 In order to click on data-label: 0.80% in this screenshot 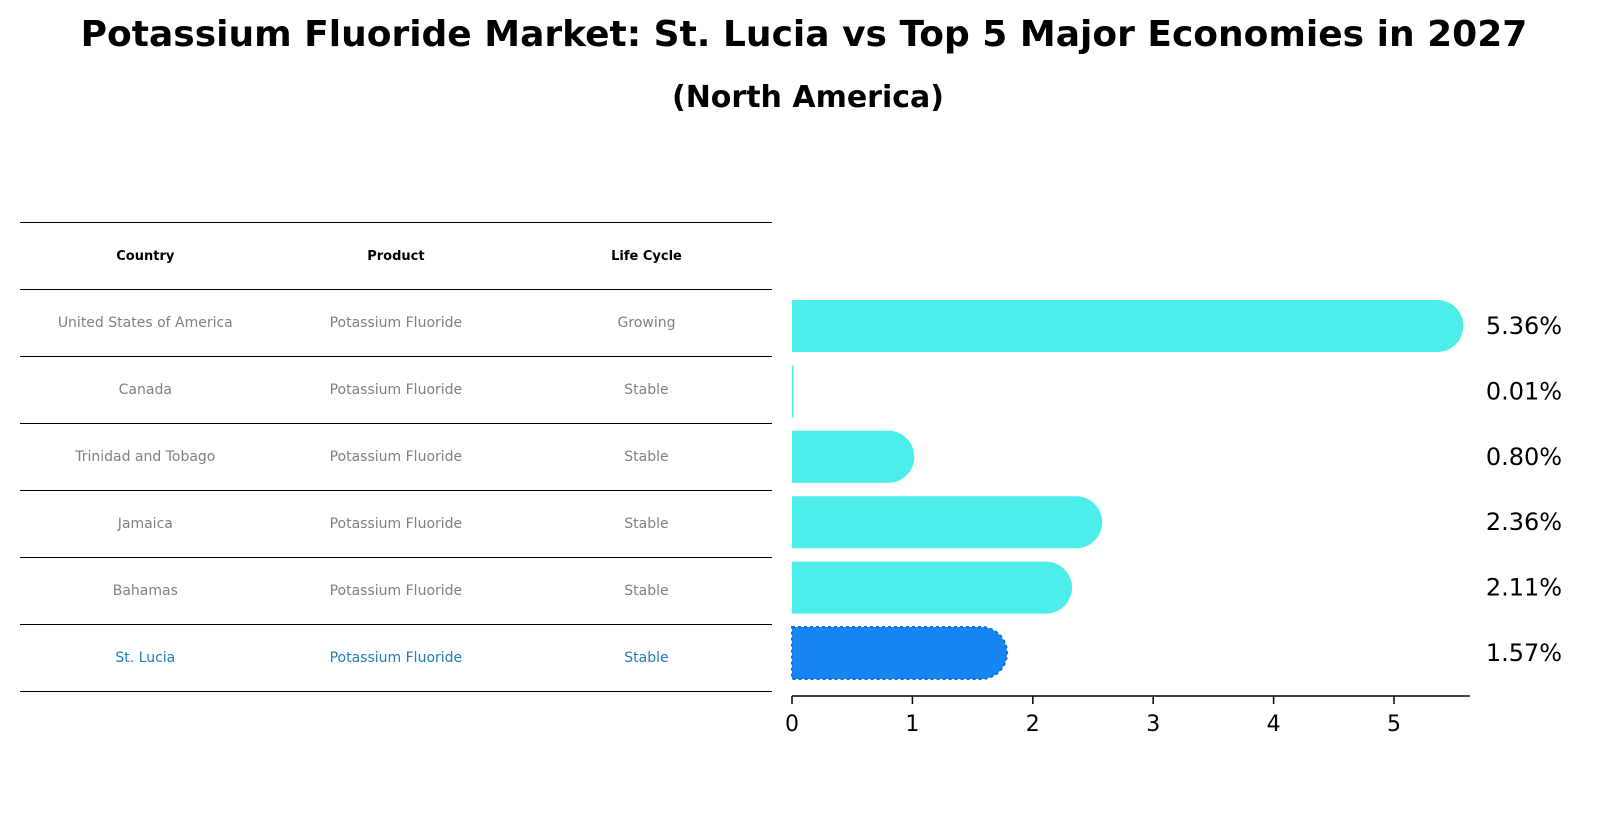, I will do `click(1524, 457)`.